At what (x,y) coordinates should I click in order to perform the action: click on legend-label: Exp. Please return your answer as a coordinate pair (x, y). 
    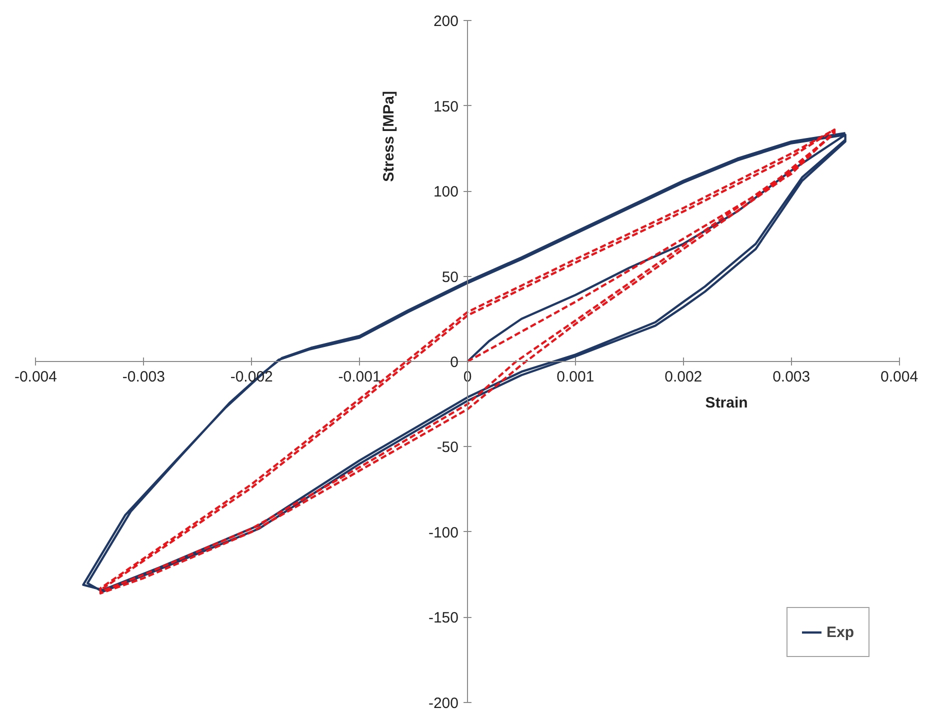
    Looking at the image, I should click on (840, 632).